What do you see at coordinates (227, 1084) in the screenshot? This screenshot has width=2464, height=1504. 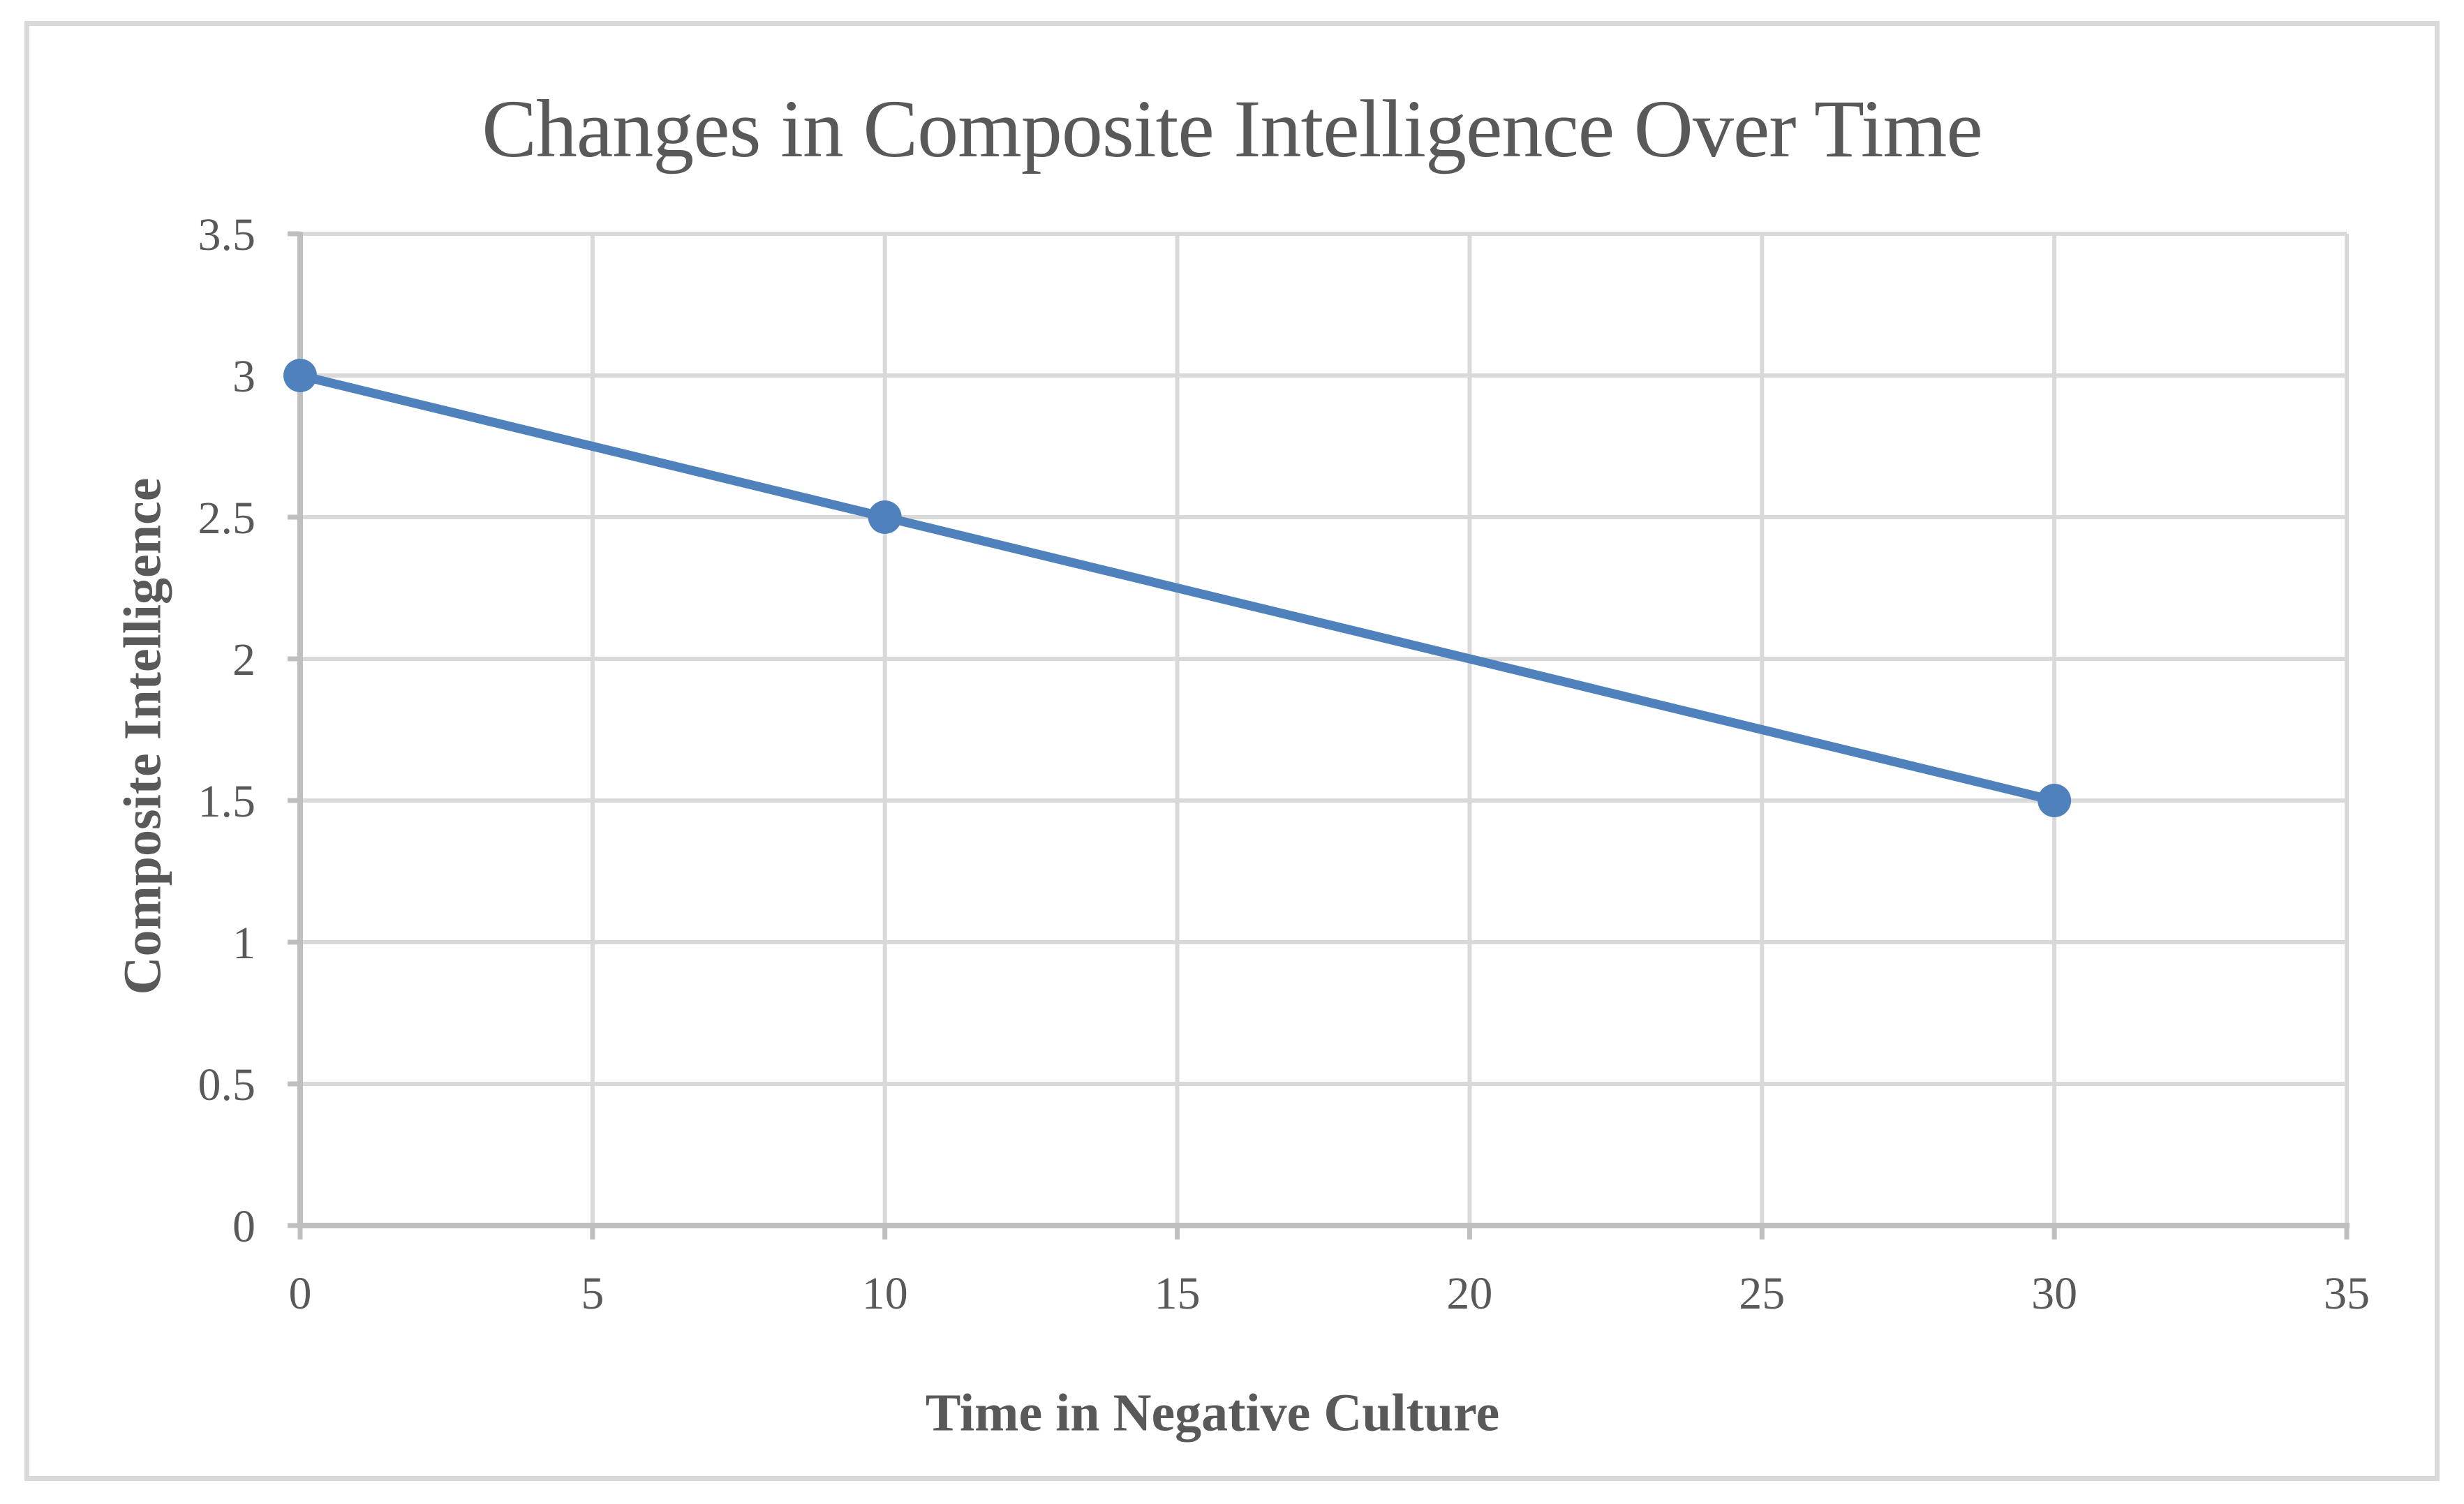 I see `y-tick-label: 0.5` at bounding box center [227, 1084].